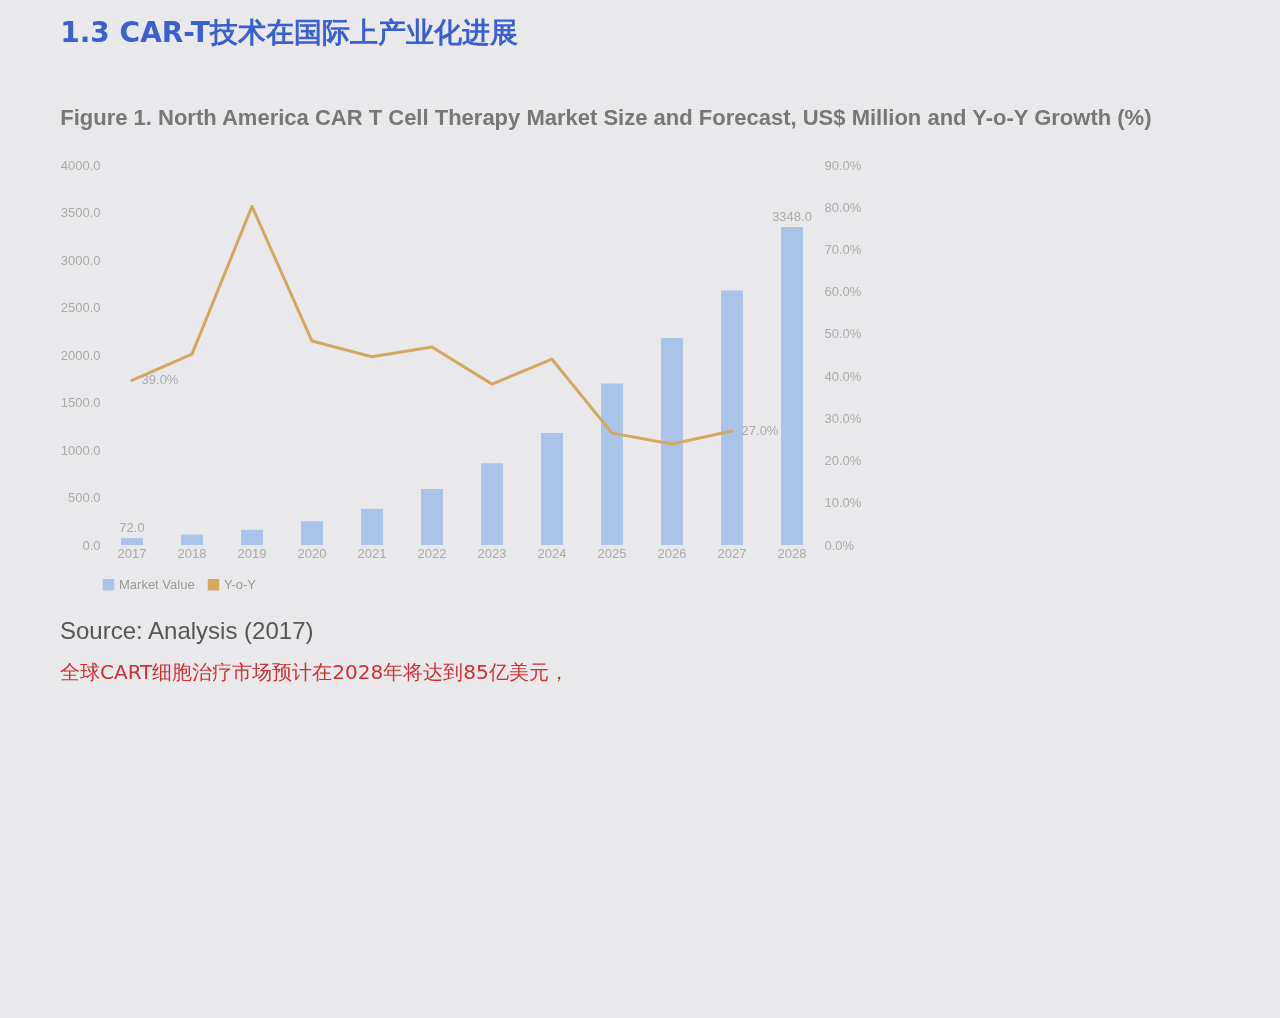  What do you see at coordinates (843, 249) in the screenshot?
I see `y2-tick-label: 70.0%` at bounding box center [843, 249].